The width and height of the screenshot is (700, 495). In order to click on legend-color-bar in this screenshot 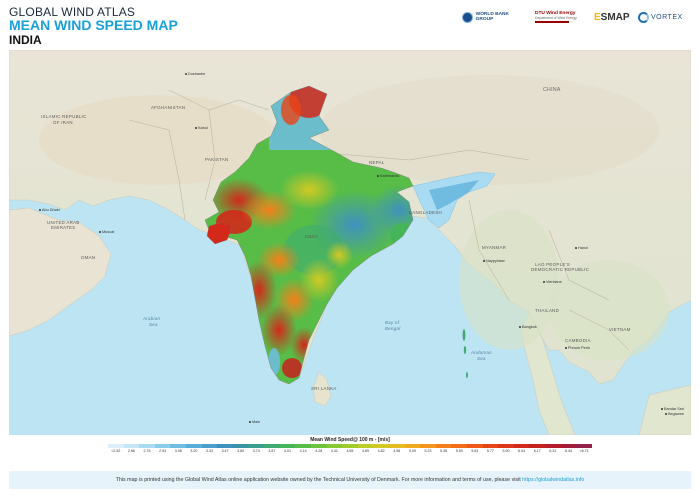, I will do `click(350, 446)`.